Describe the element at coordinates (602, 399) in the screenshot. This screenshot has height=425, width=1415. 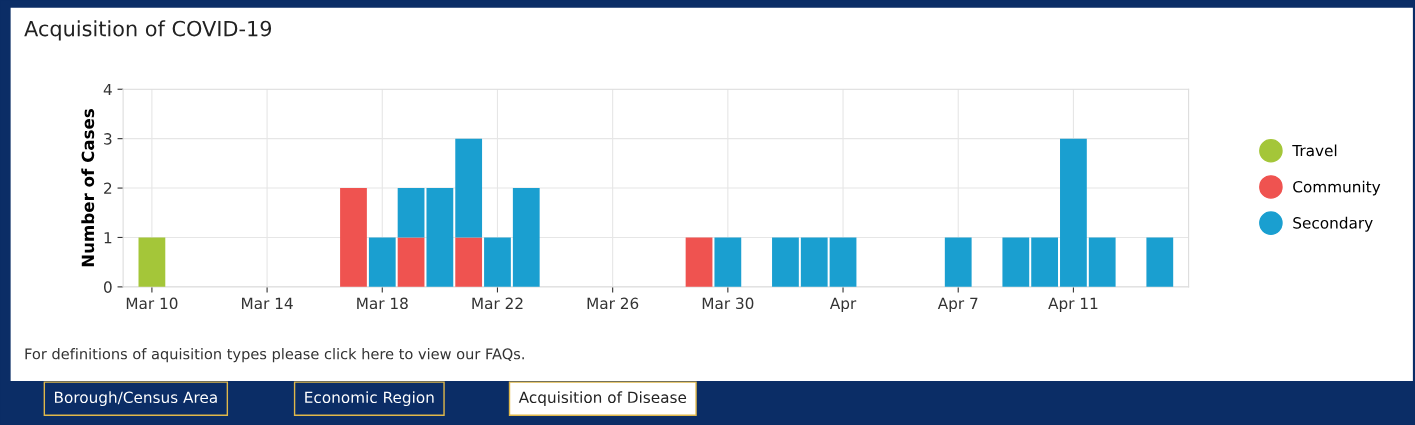
I see `text: Acquisition of Disease` at that location.